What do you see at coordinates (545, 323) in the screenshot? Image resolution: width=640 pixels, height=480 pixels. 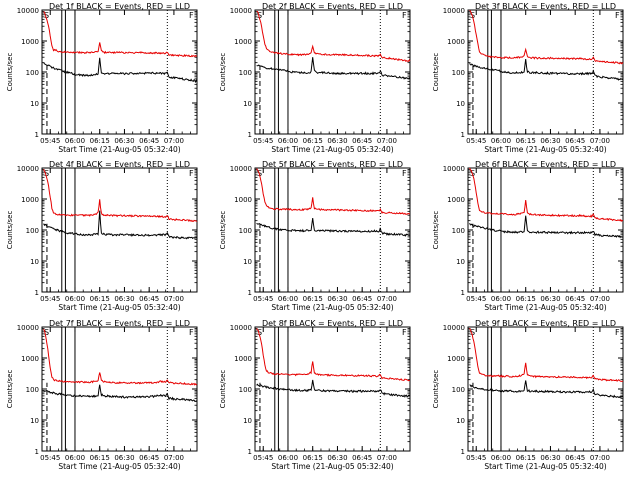 I see `panel-title: Det 9f BLACK = Events, RED = LLD` at bounding box center [545, 323].